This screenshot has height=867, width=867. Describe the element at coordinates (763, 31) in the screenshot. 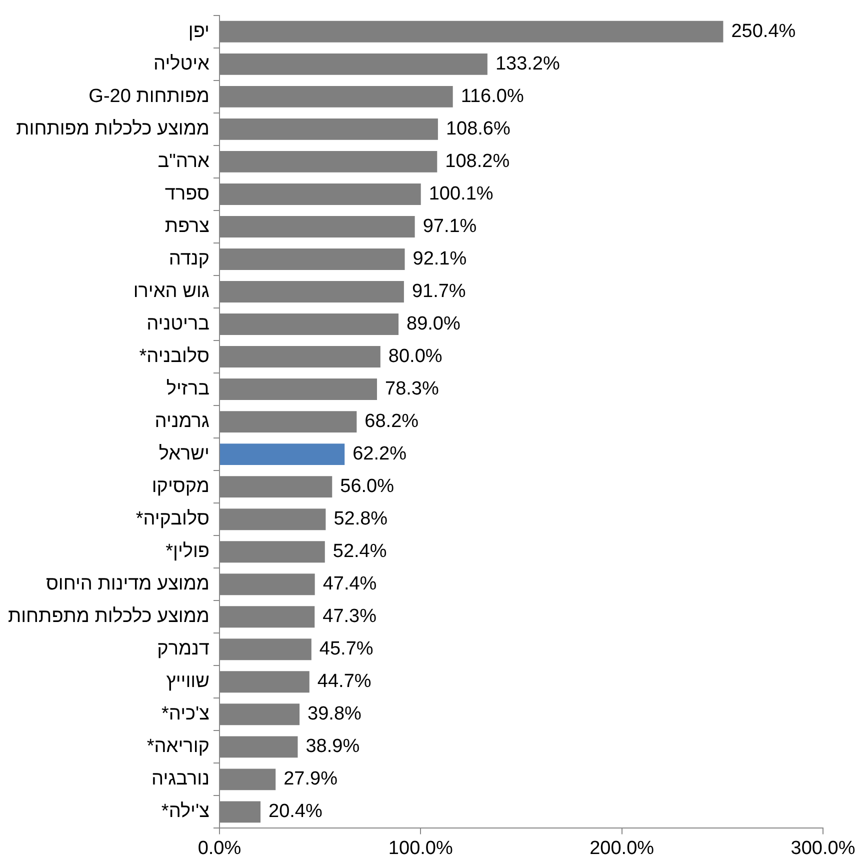

I see `data-label: 250.4%` at that location.